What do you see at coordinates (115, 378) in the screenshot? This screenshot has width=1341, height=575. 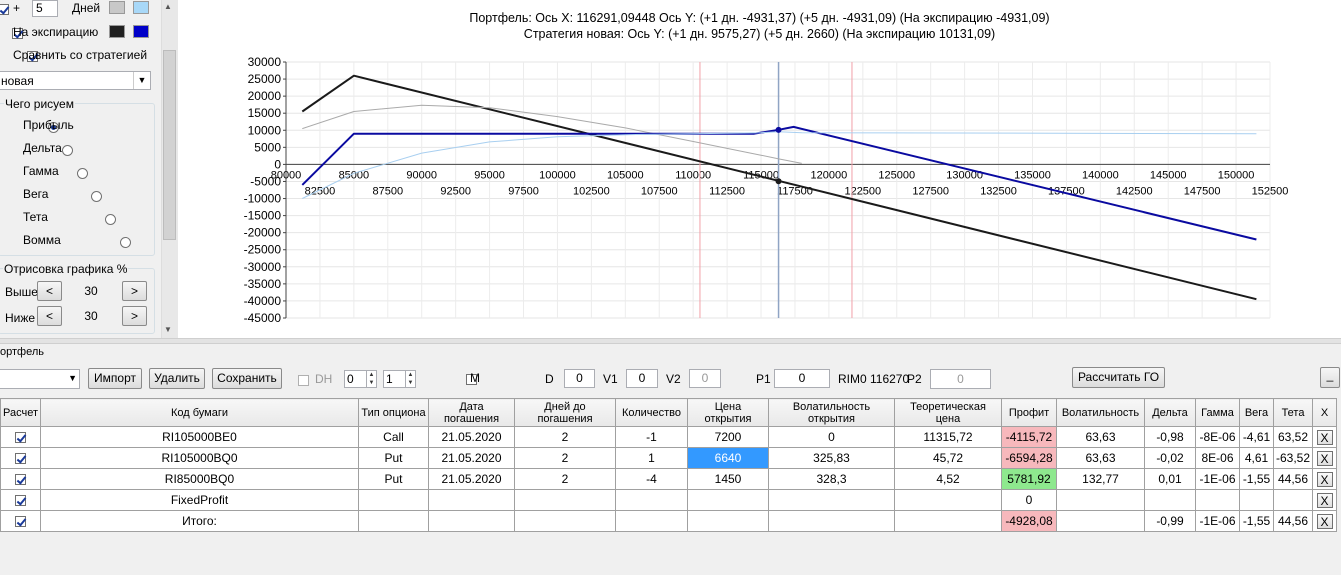 I see `import-button: Импорт` at bounding box center [115, 378].